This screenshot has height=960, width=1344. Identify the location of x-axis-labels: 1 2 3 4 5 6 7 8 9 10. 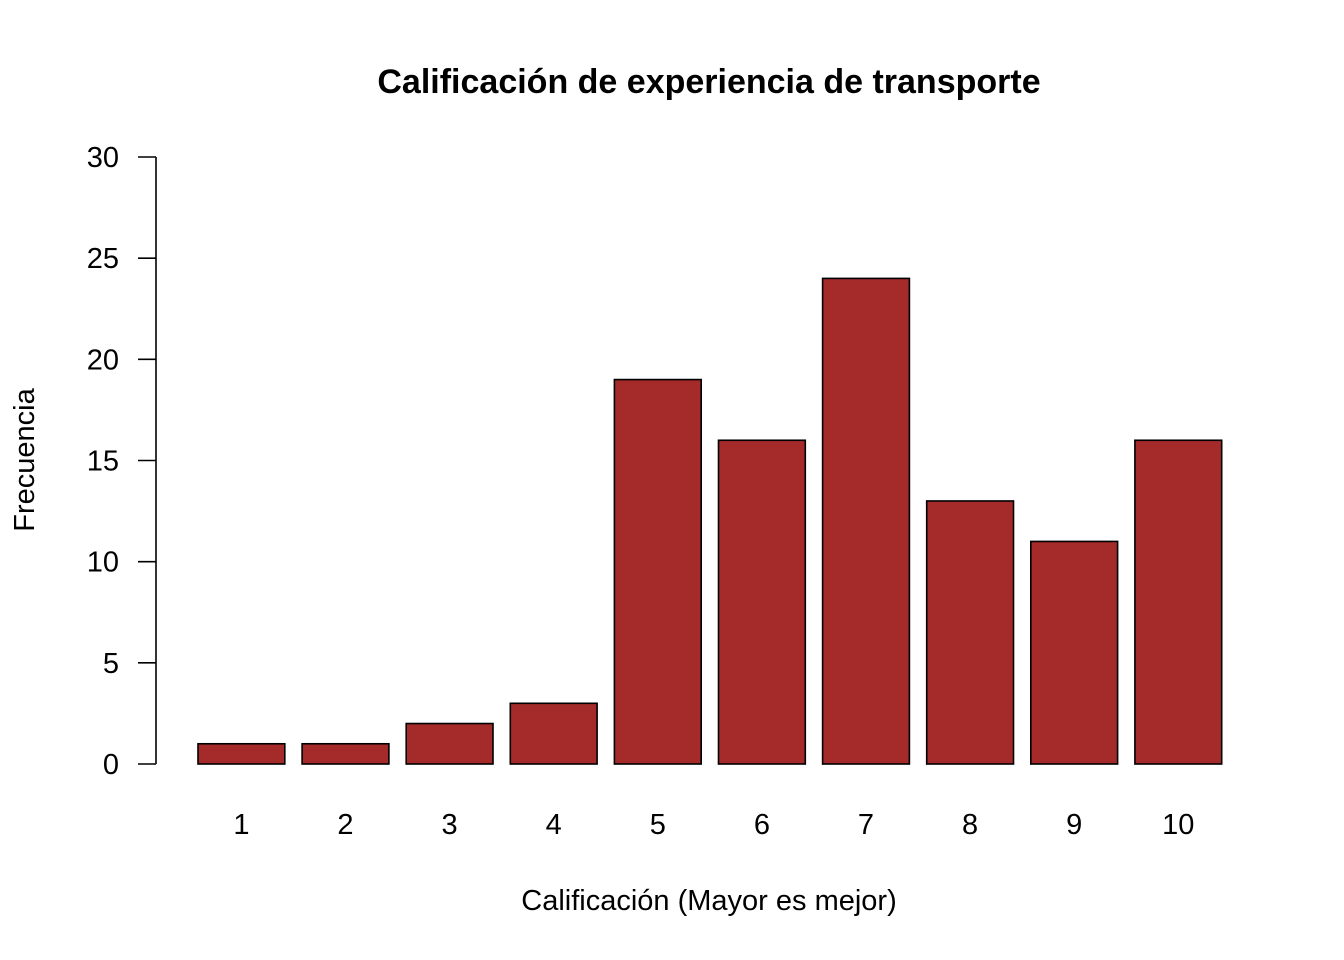
(713, 825).